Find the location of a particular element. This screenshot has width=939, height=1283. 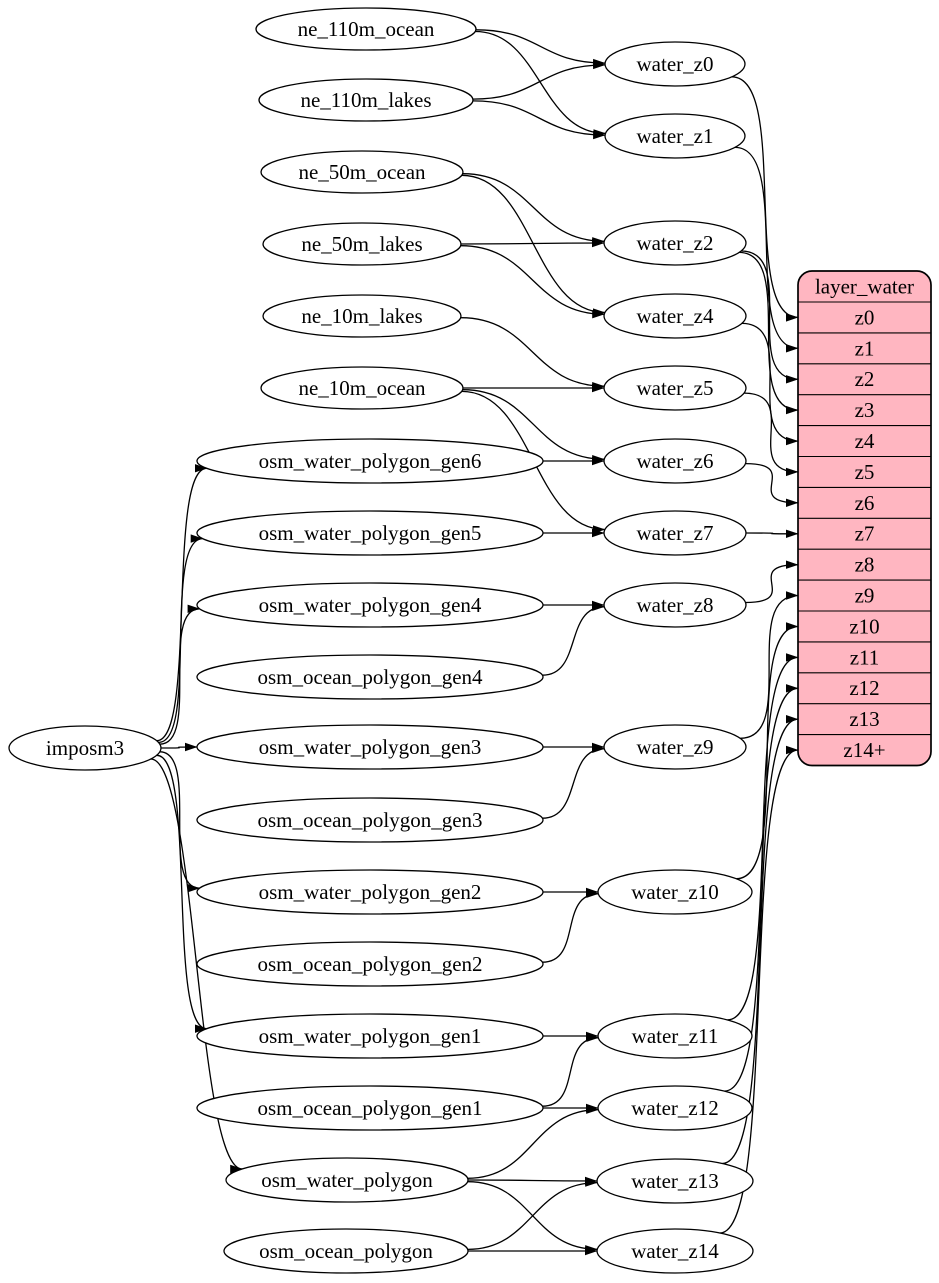

node-ne_10m_ocean: ne_10m_ocean is located at coordinates (362, 388).